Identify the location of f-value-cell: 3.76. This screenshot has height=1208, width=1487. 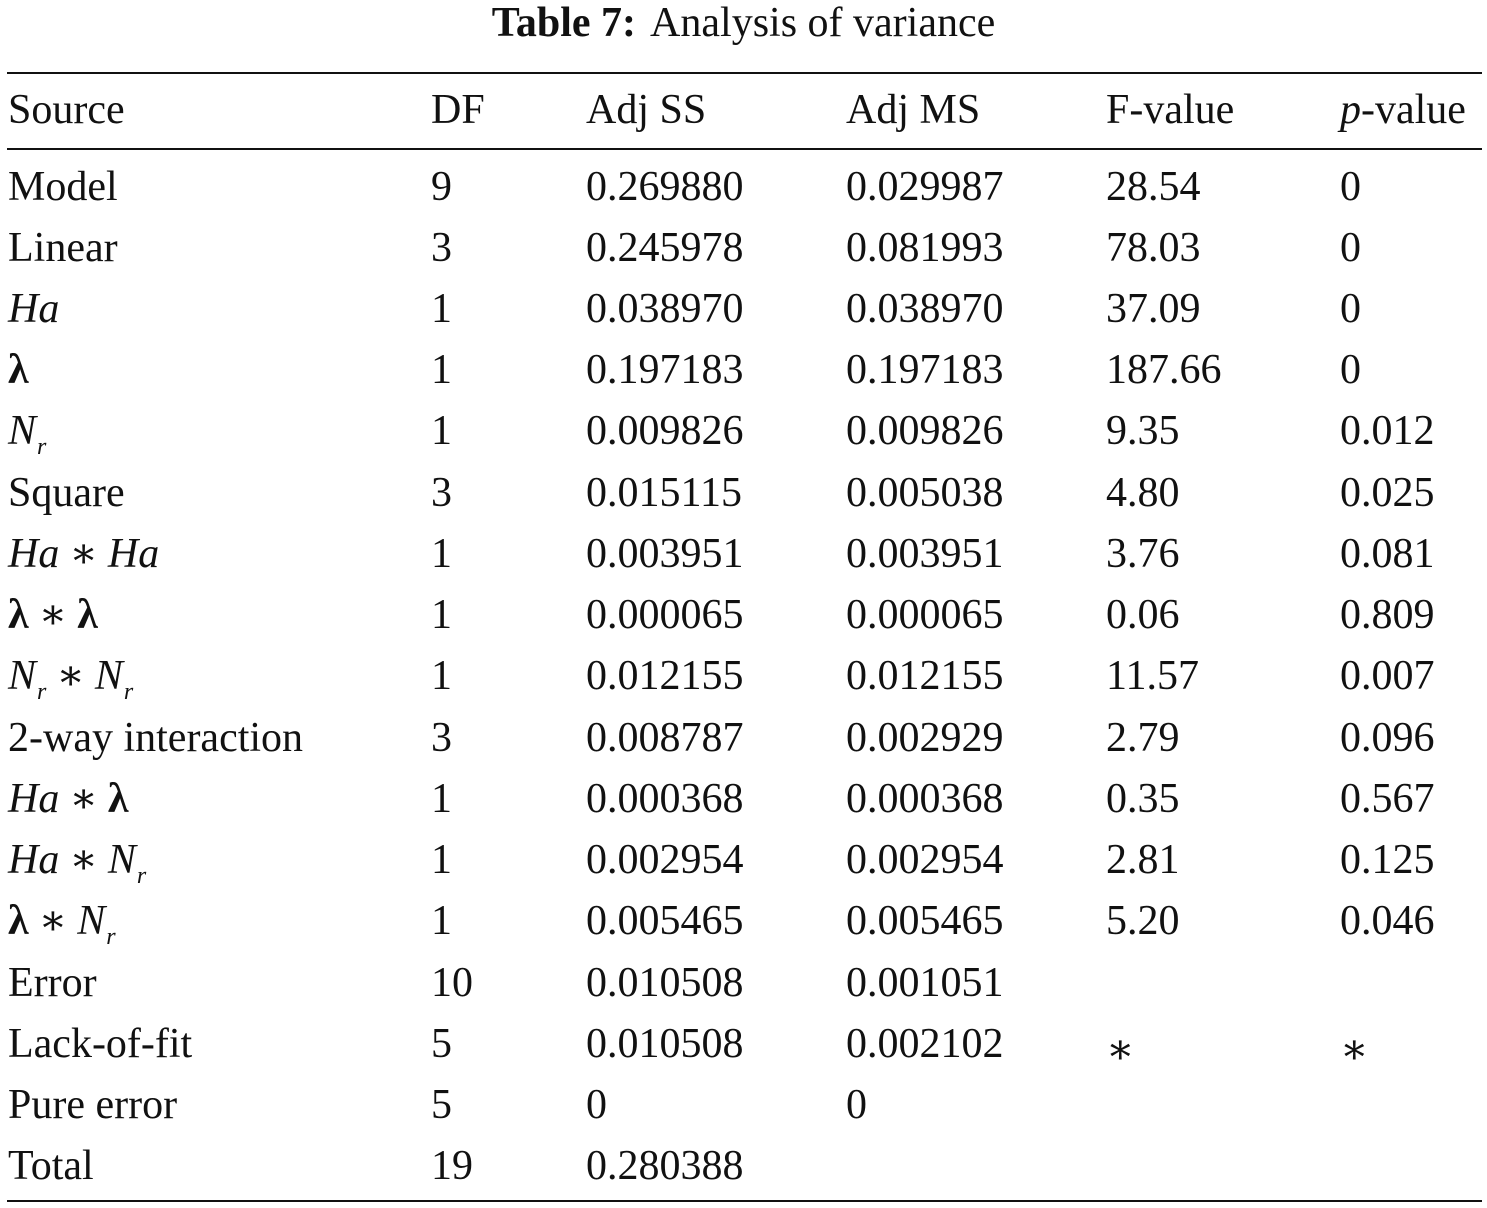
(1143, 554).